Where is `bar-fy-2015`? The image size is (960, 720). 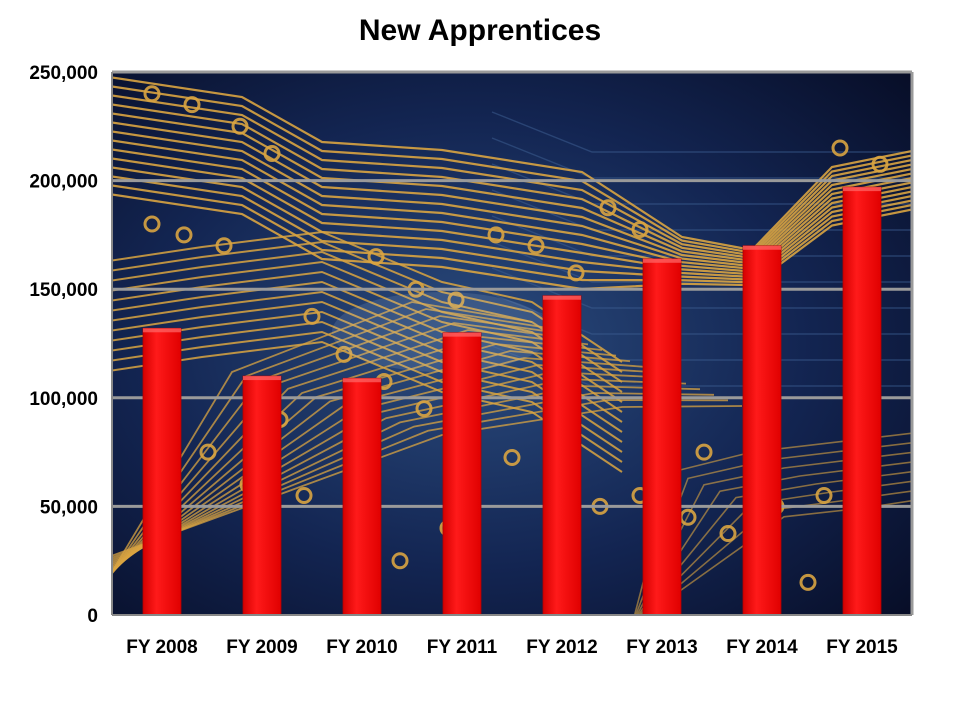
bar-fy-2015 is located at coordinates (862, 401).